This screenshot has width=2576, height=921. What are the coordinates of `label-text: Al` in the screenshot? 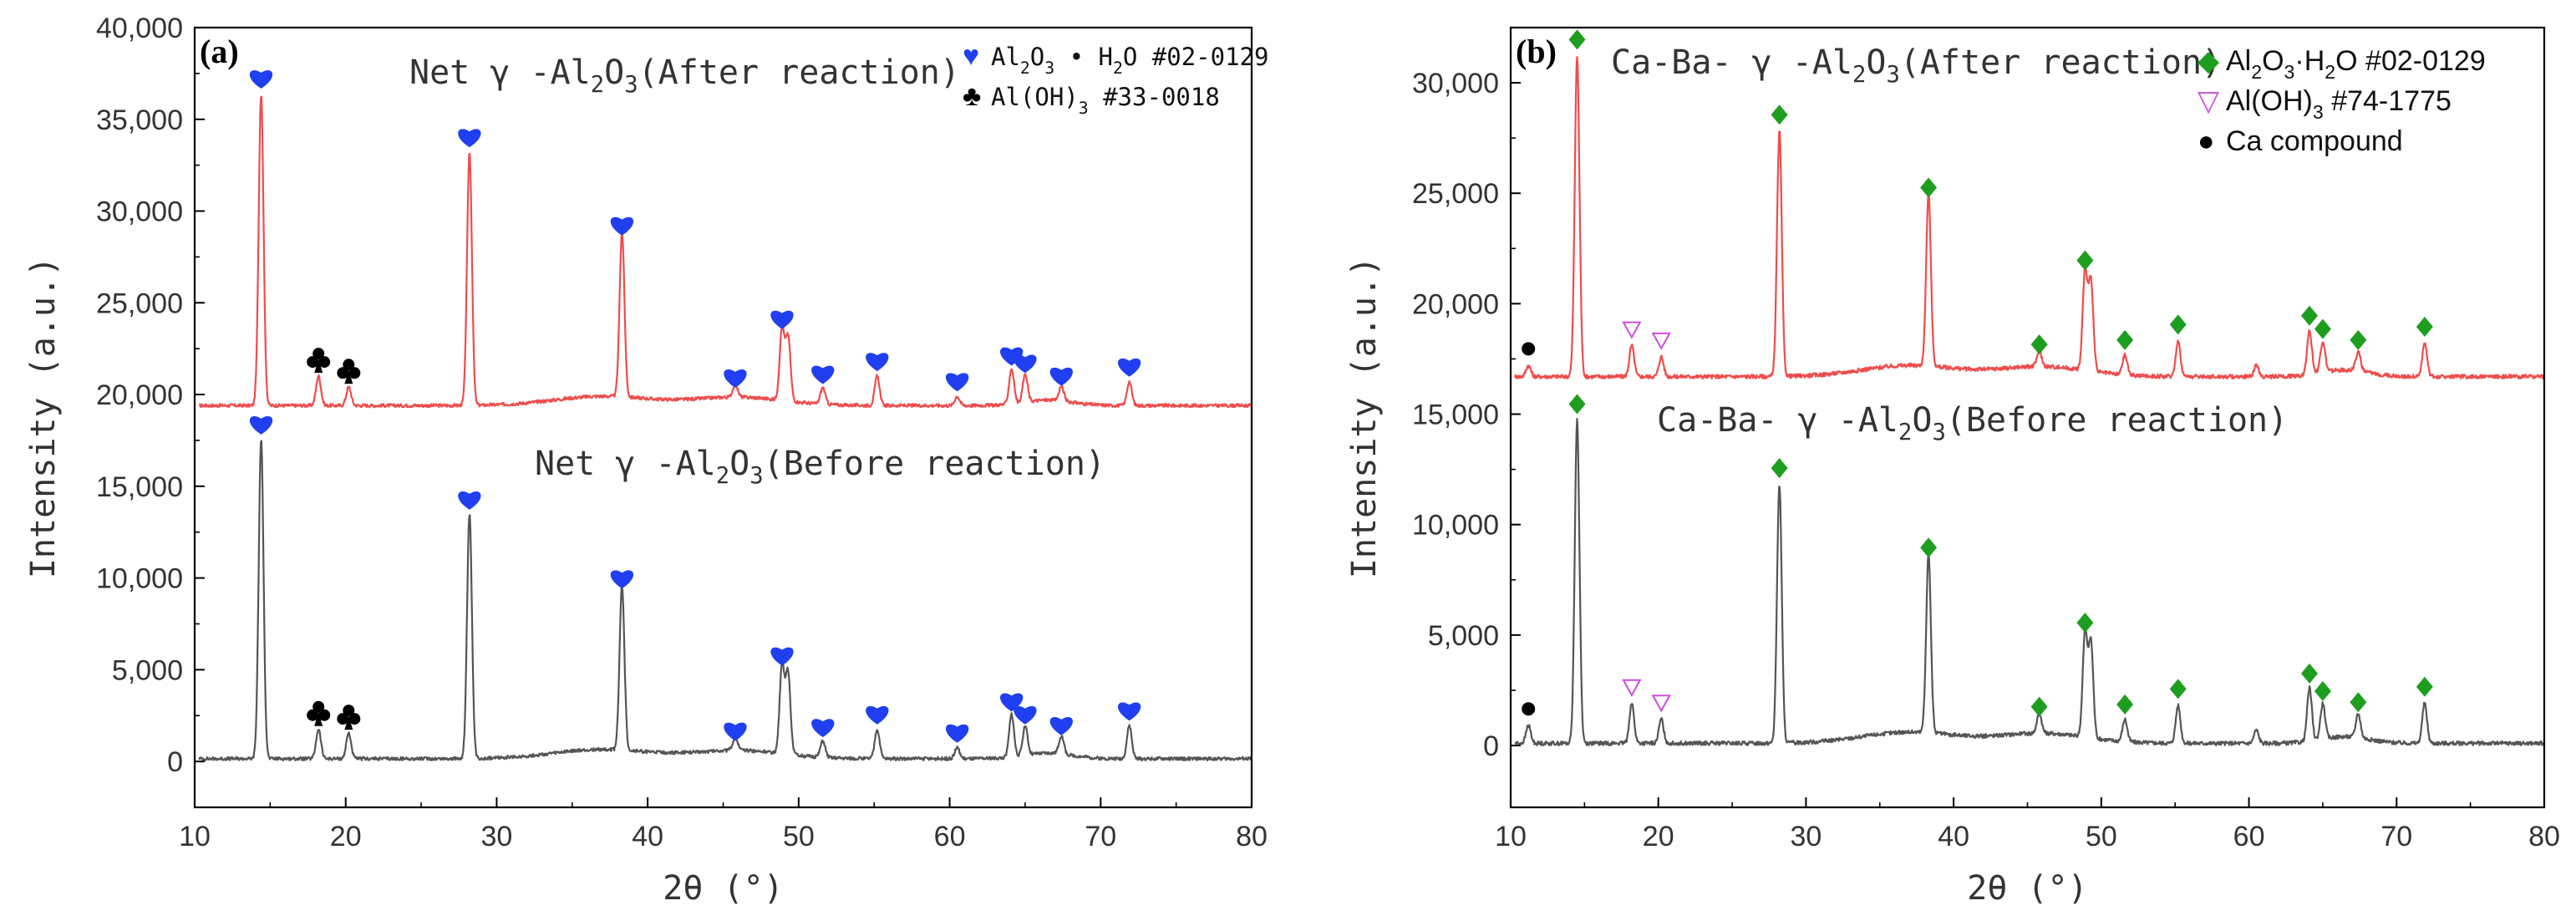 It's located at (1006, 57).